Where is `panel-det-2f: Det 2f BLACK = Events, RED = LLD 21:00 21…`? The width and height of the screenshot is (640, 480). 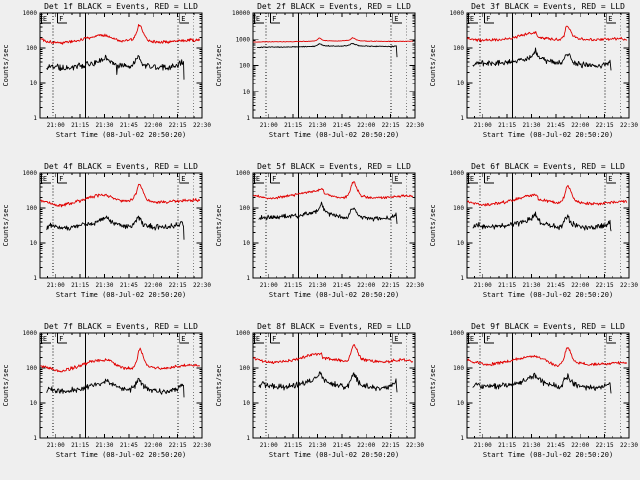
panel-det-2f: Det 2f BLACK = Events, RED = LLD 21:00 21… is located at coordinates (319, 80).